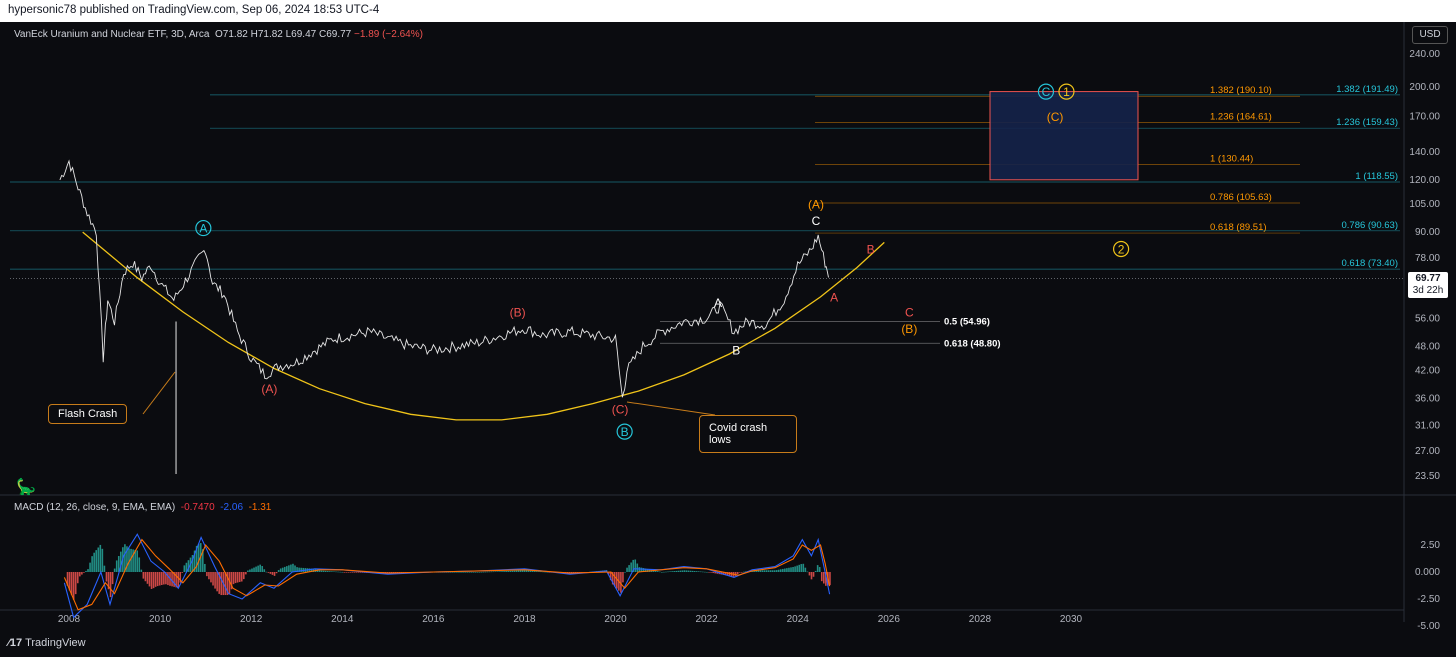  I want to click on symbol-title: VanEck Uranium and Nuclear ETF, 3D, Arca, so click(112, 34).